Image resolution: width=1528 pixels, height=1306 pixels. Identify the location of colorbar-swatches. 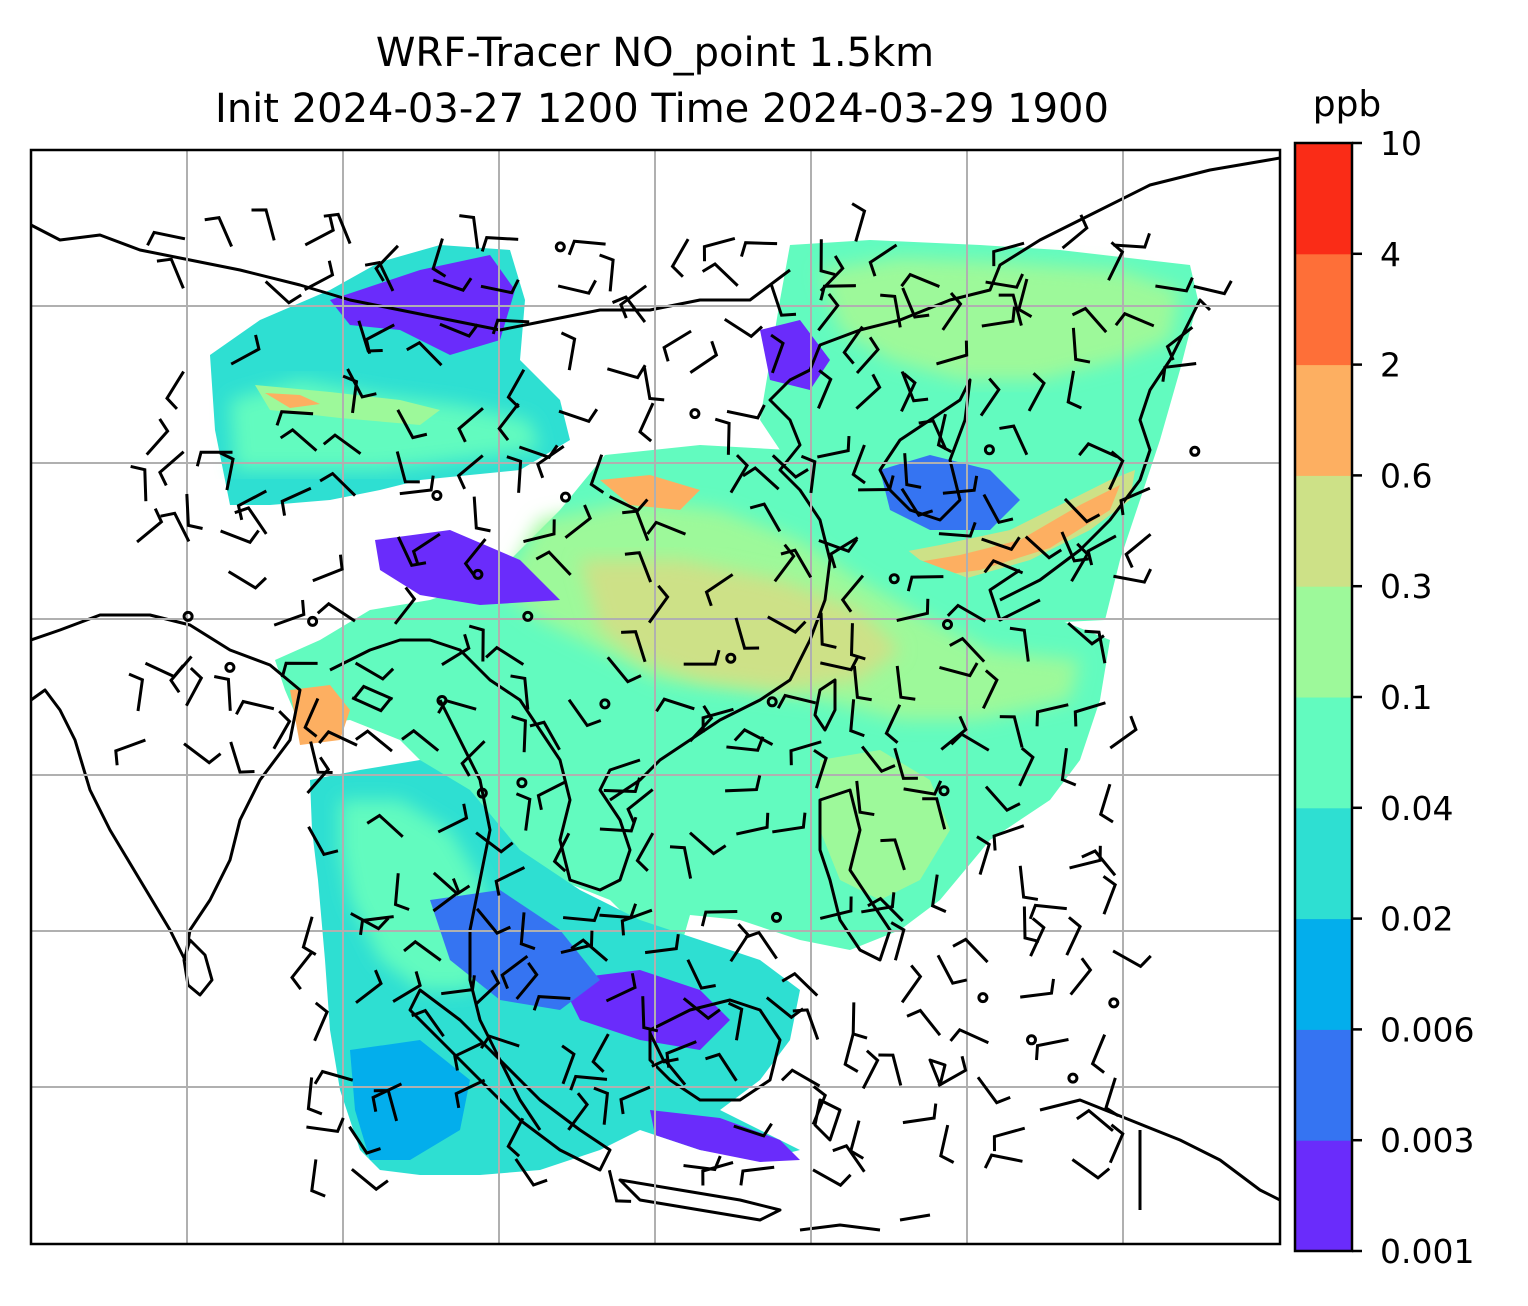
(1323, 697).